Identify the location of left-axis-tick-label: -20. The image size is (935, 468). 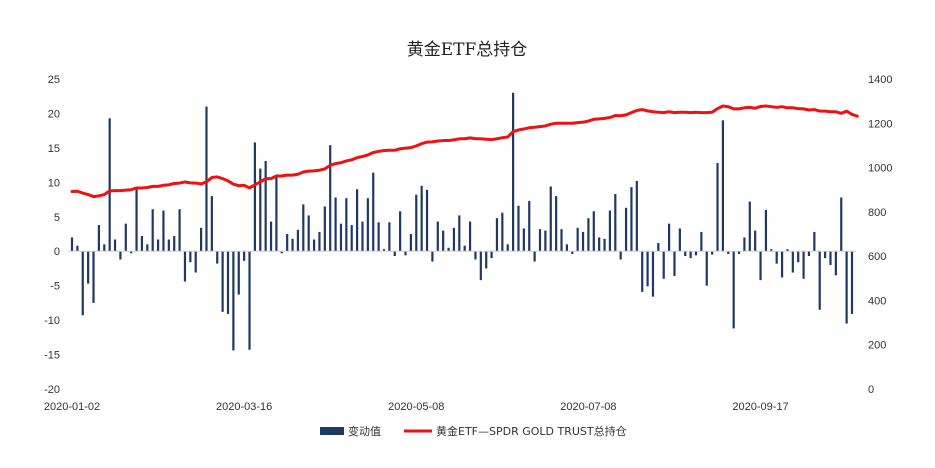
(52, 390).